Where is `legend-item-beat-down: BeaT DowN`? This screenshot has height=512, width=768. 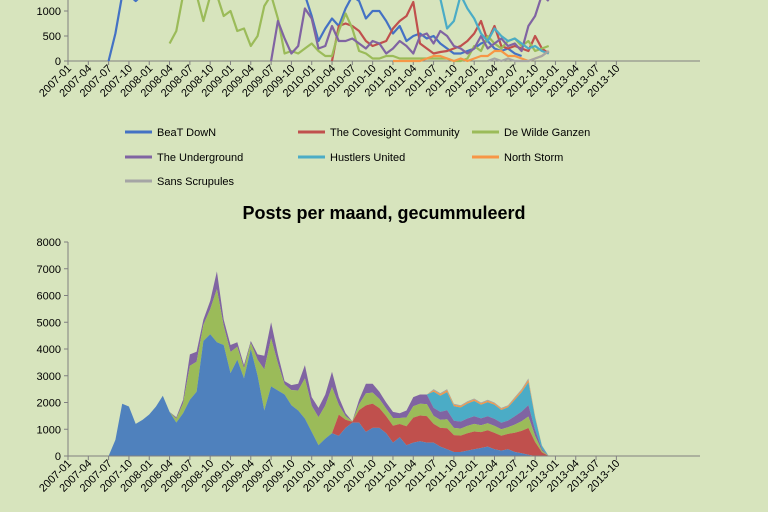 legend-item-beat-down: BeaT DowN is located at coordinates (170, 133).